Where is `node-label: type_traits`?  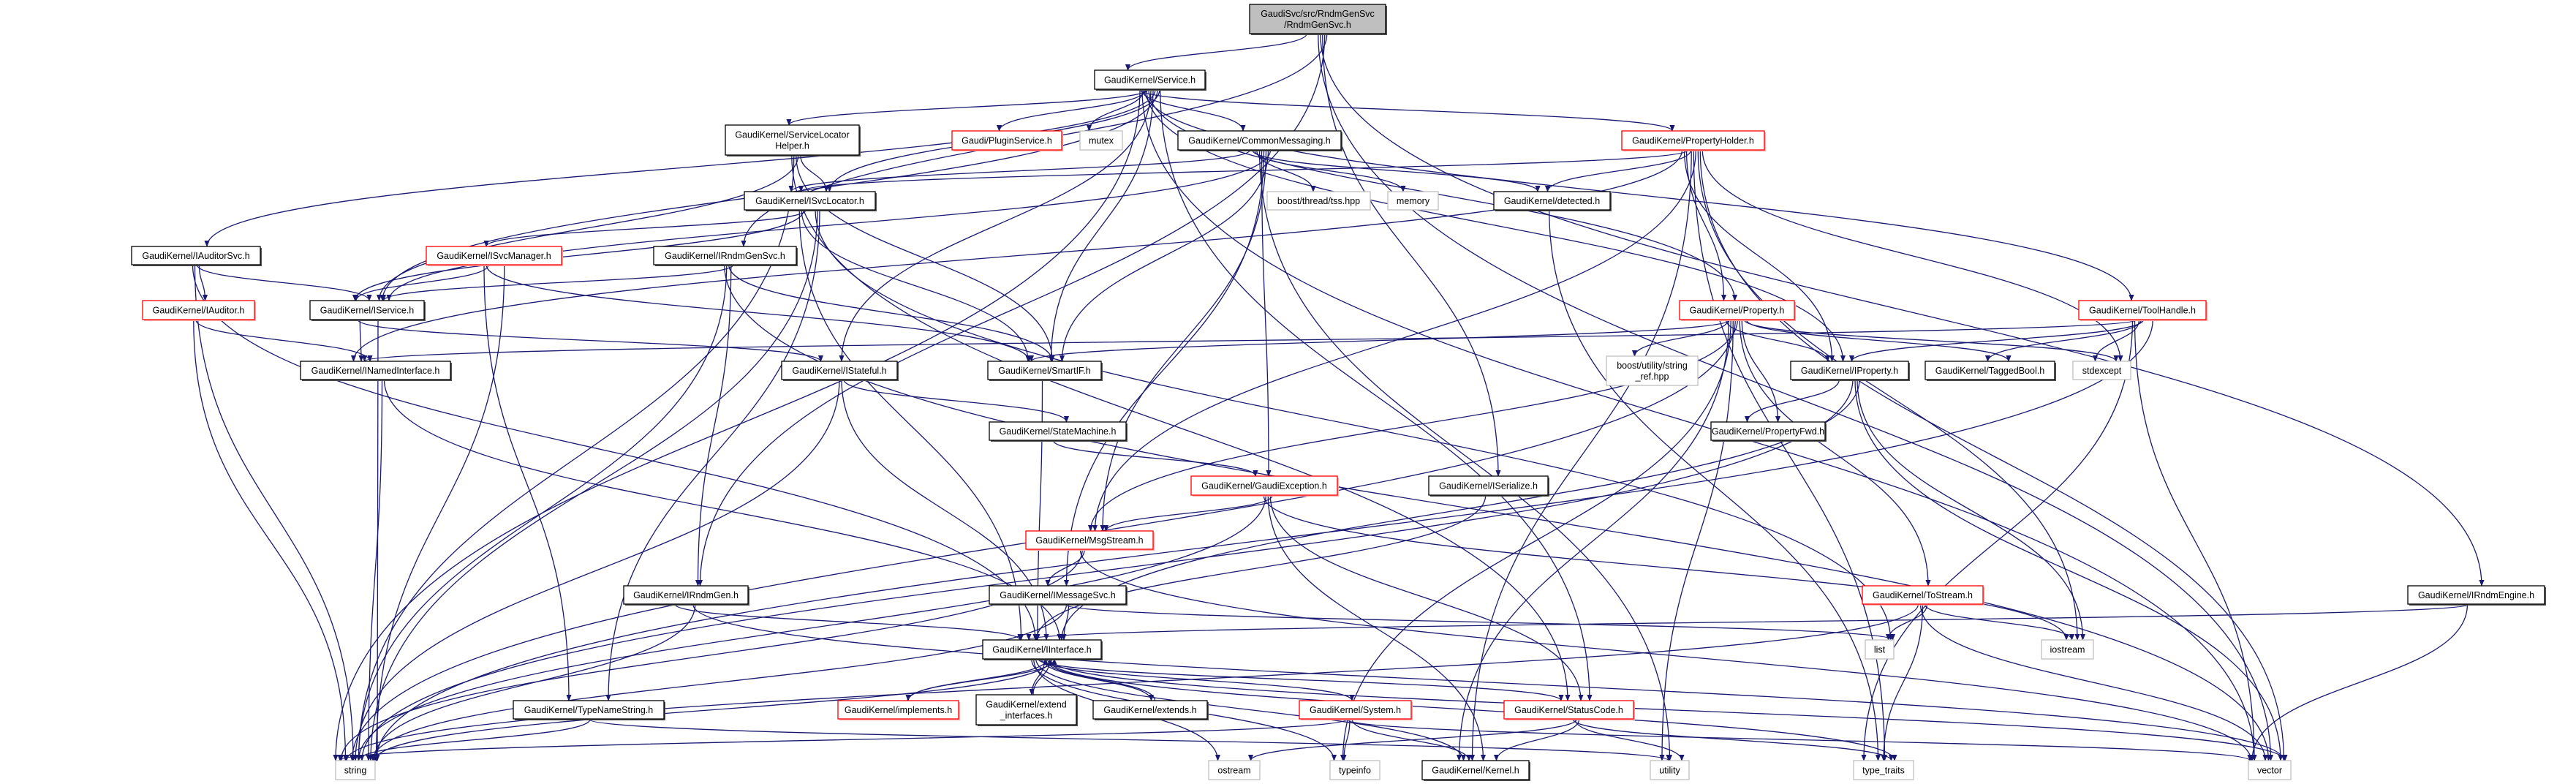
node-label: type_traits is located at coordinates (1883, 771).